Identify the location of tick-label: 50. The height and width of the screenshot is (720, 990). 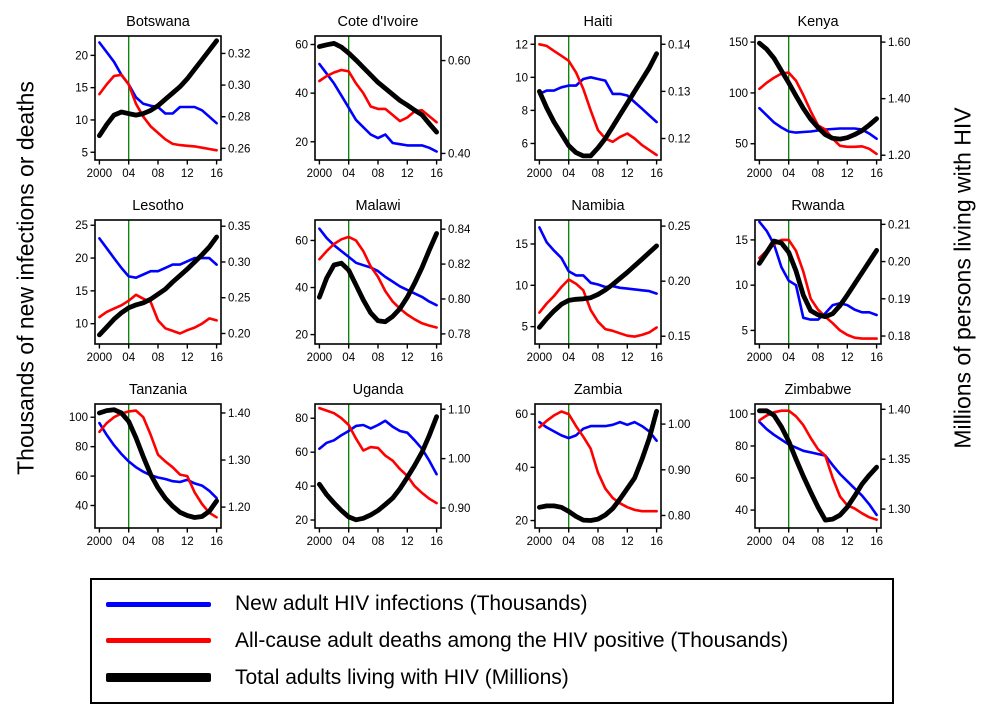
(741, 145).